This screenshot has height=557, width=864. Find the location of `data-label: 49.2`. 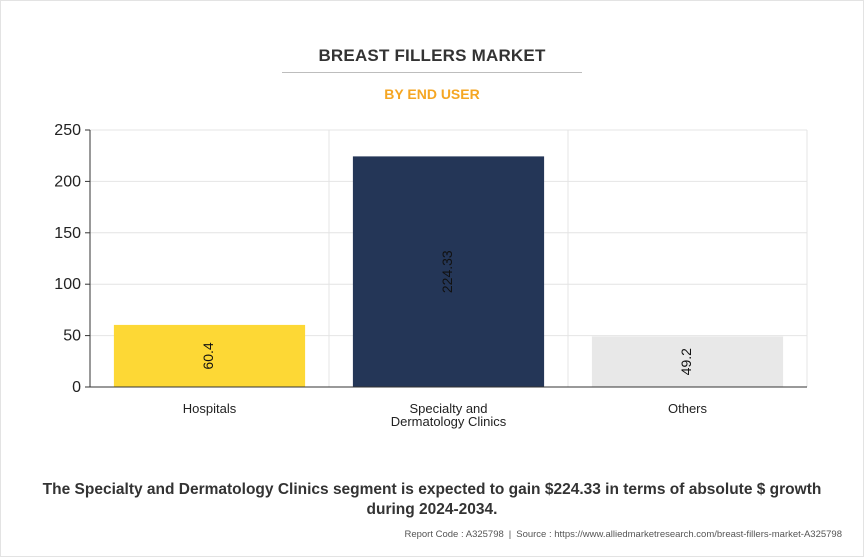

data-label: 49.2 is located at coordinates (686, 361).